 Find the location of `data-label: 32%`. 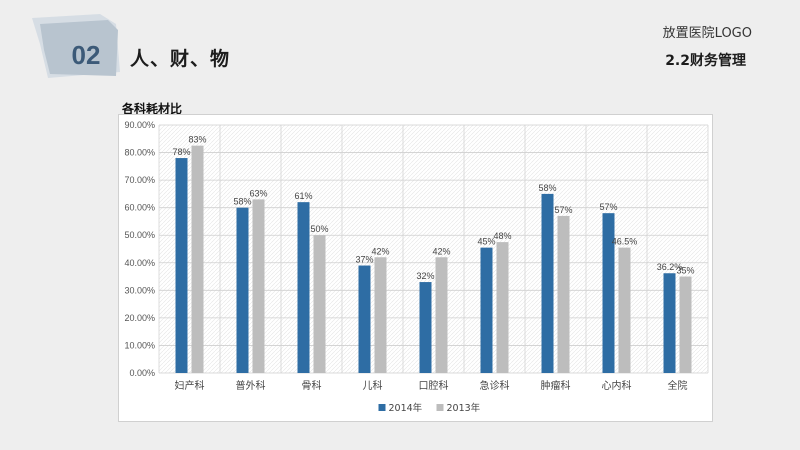

data-label: 32% is located at coordinates (425, 276).